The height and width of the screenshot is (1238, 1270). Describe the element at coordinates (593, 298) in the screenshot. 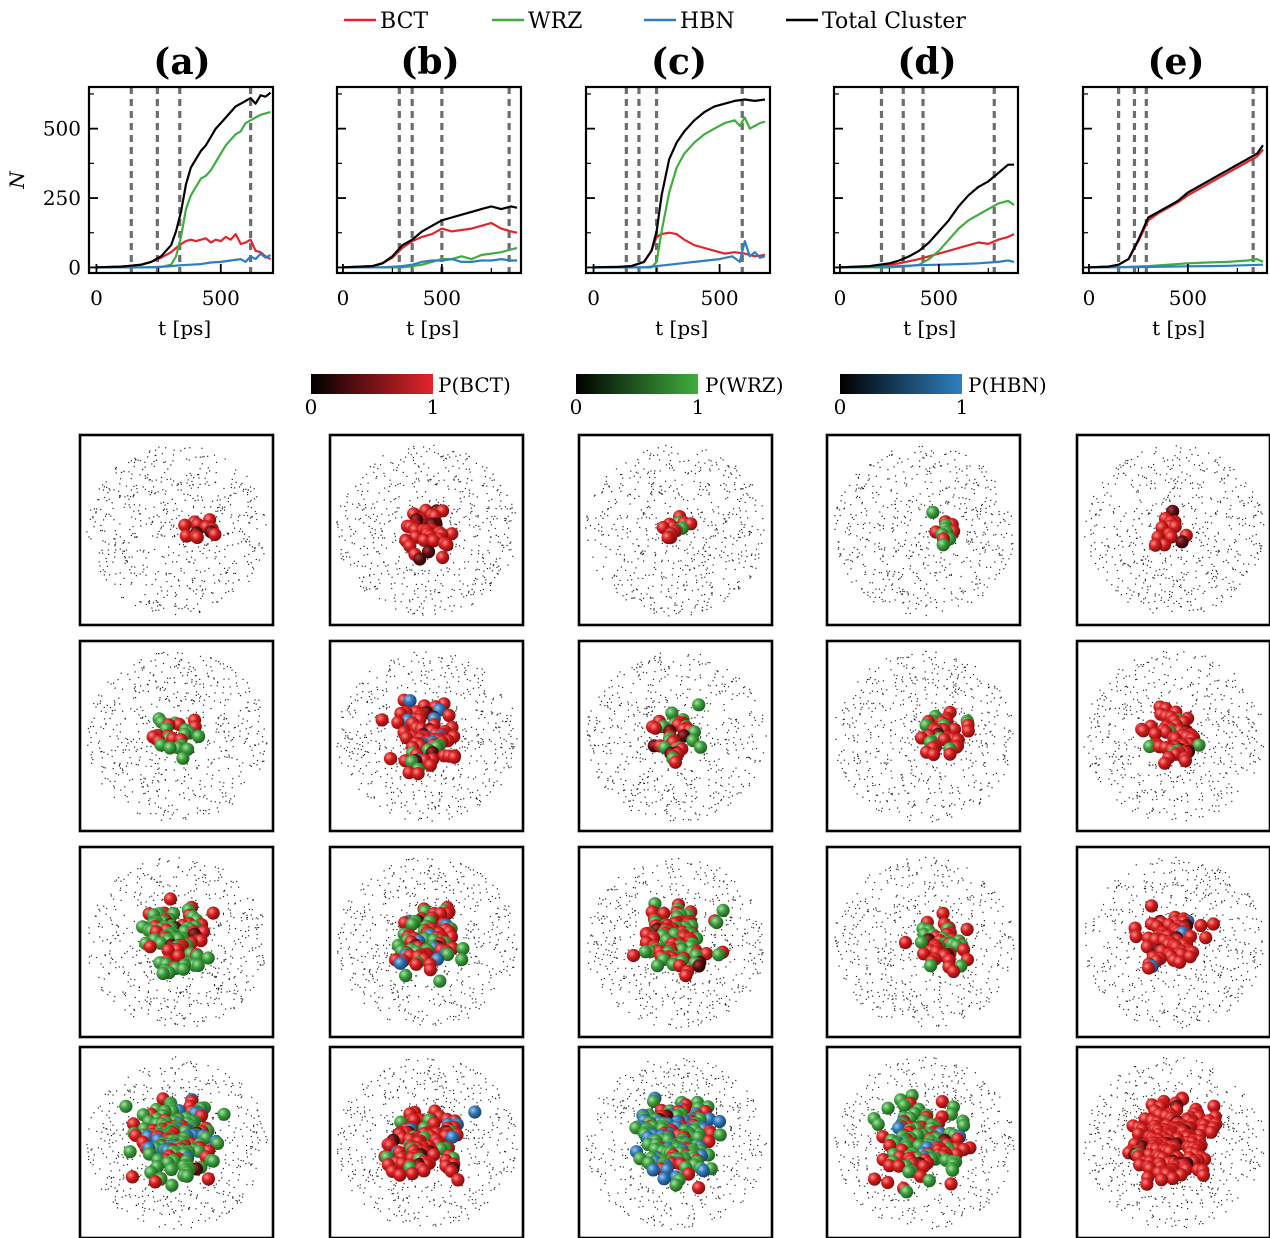

I see `xtick-label-c-0: 0` at that location.